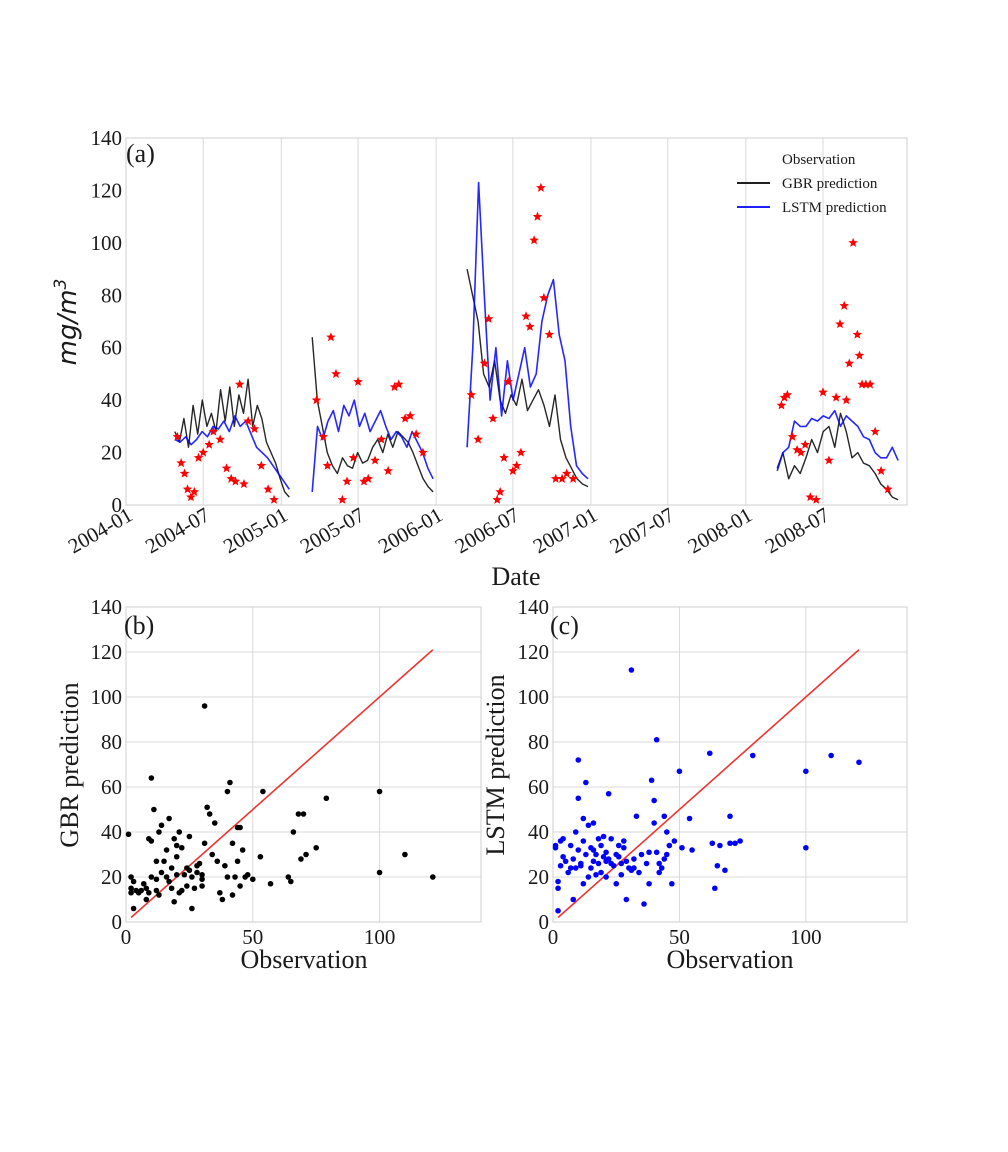 Image resolution: width=1008 pixels, height=1152 pixels. I want to click on panel-b-y-tick-label: 20, so click(111, 877).